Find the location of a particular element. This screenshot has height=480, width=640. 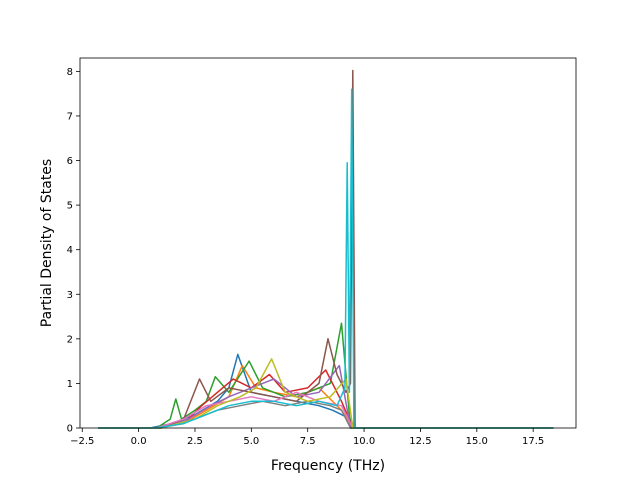

x-tick-label: 12.5 is located at coordinates (420, 441).